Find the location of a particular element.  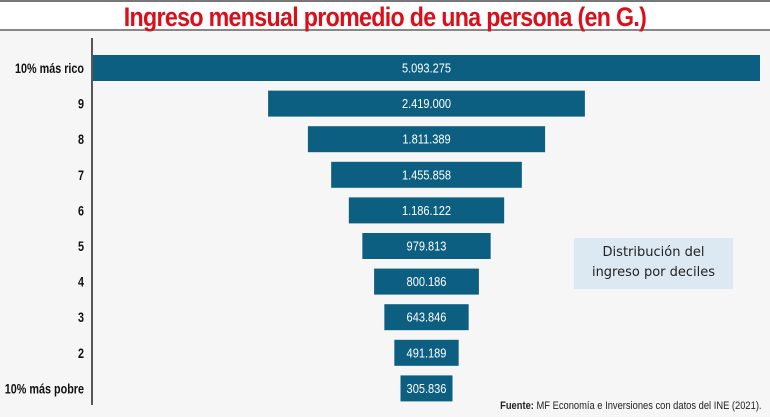

data-label-5: 979.813 is located at coordinates (427, 246).